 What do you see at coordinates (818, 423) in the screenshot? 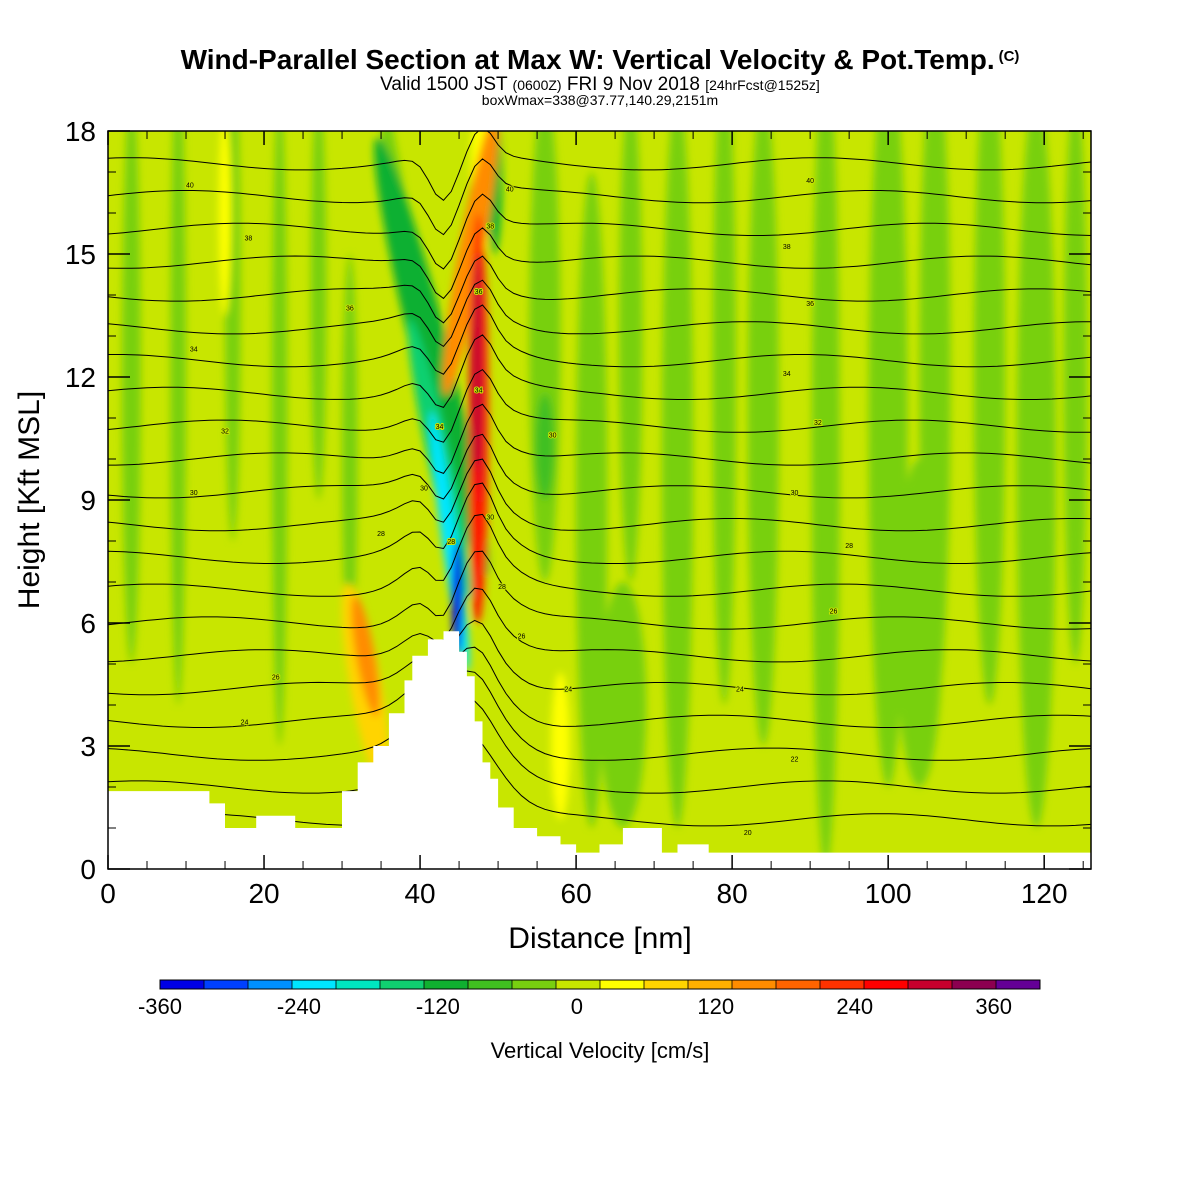
I see `contour-label: 32` at bounding box center [818, 423].